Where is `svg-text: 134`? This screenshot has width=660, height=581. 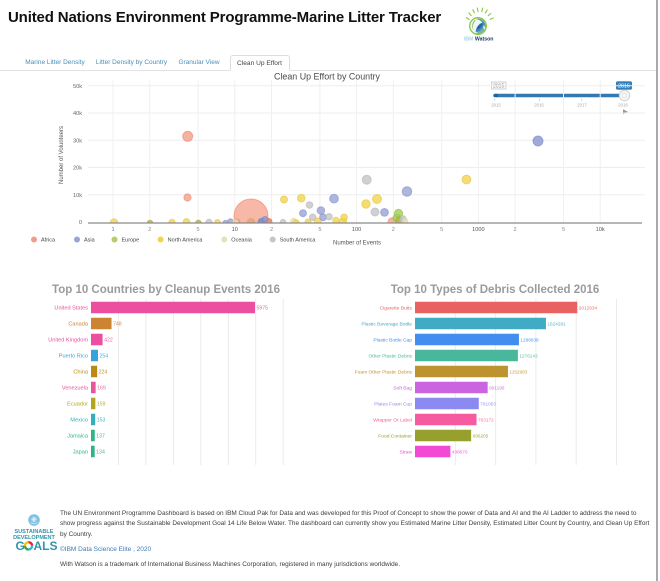
svg-text: 134 is located at coordinates (100, 453).